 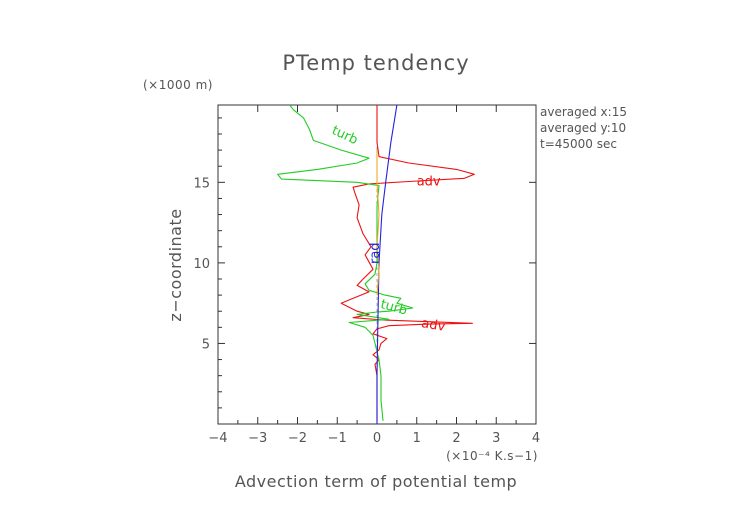 What do you see at coordinates (583, 112) in the screenshot?
I see `info-line-averaged-x: averaged x:15` at bounding box center [583, 112].